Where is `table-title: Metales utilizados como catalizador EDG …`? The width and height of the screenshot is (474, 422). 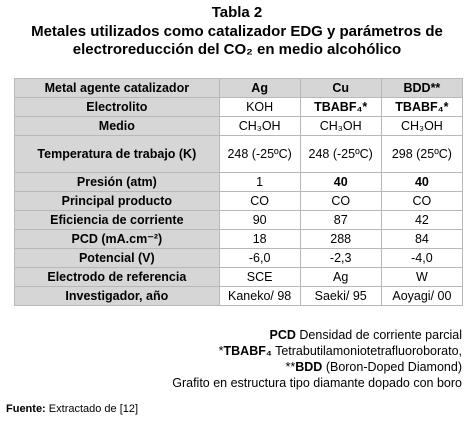 table-title: Metales utilizados como catalizador EDG … is located at coordinates (237, 40).